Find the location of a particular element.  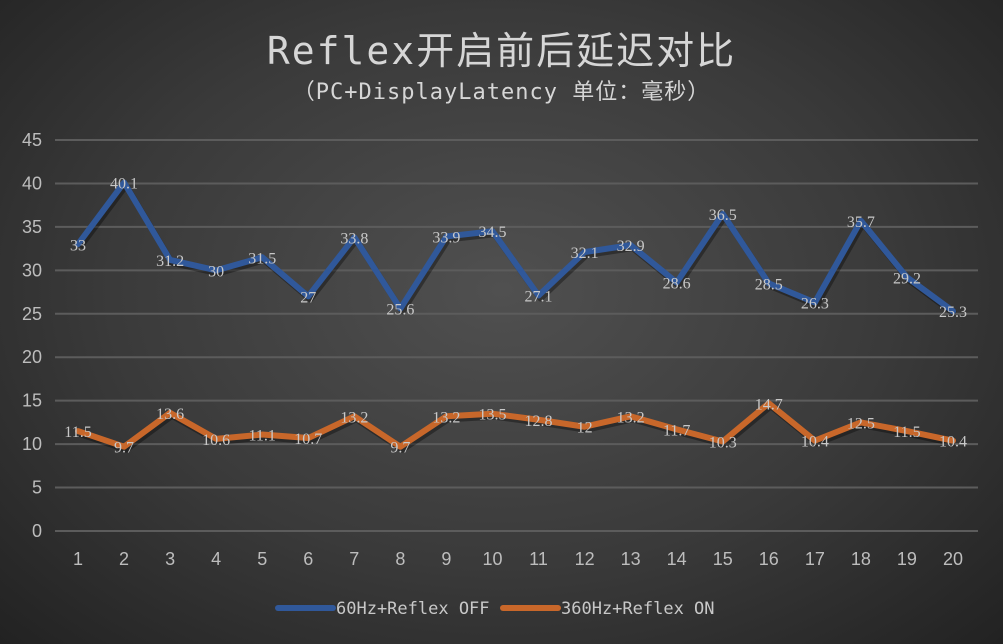

x-tick-label: 14 is located at coordinates (677, 559).